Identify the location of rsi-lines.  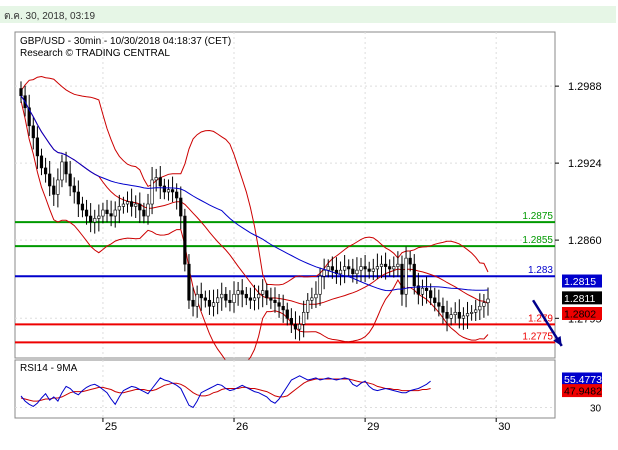
(225, 392).